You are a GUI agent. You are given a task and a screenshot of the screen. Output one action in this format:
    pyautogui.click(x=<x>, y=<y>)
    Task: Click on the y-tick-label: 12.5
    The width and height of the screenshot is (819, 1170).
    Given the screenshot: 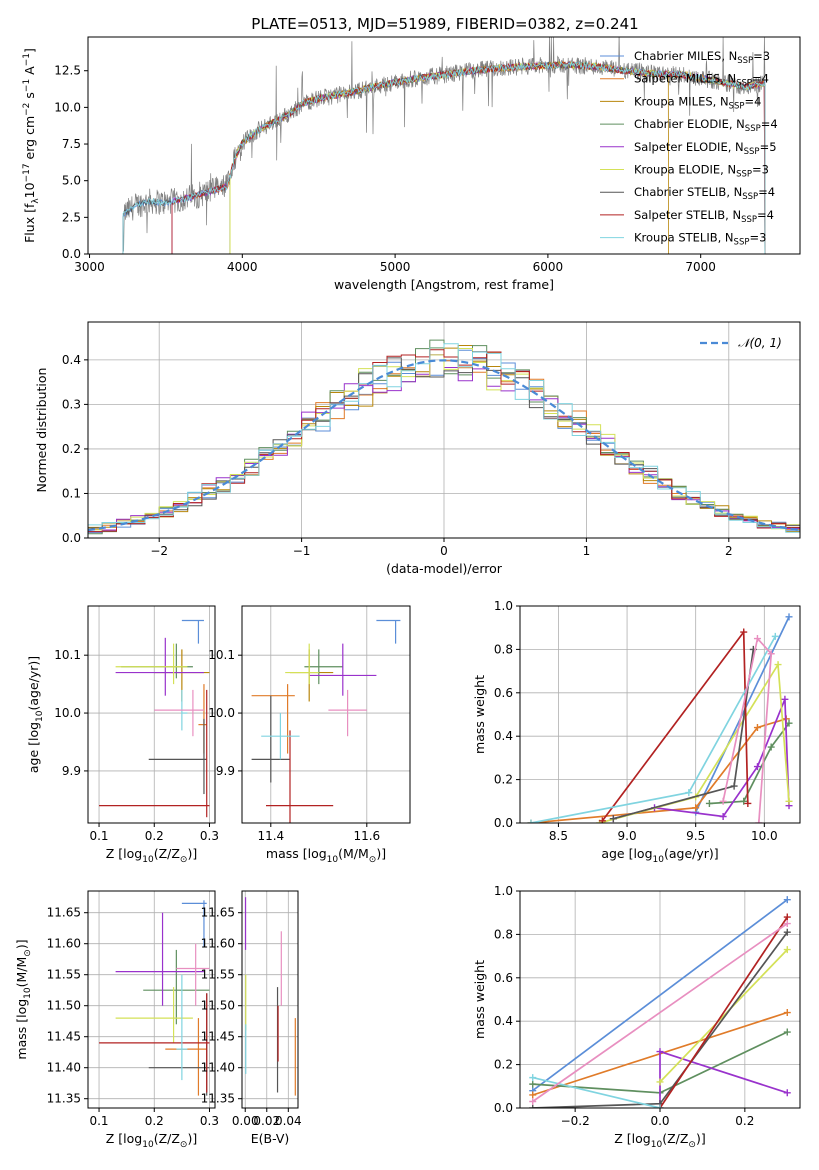 What is the action you would take?
    pyautogui.click(x=67, y=71)
    